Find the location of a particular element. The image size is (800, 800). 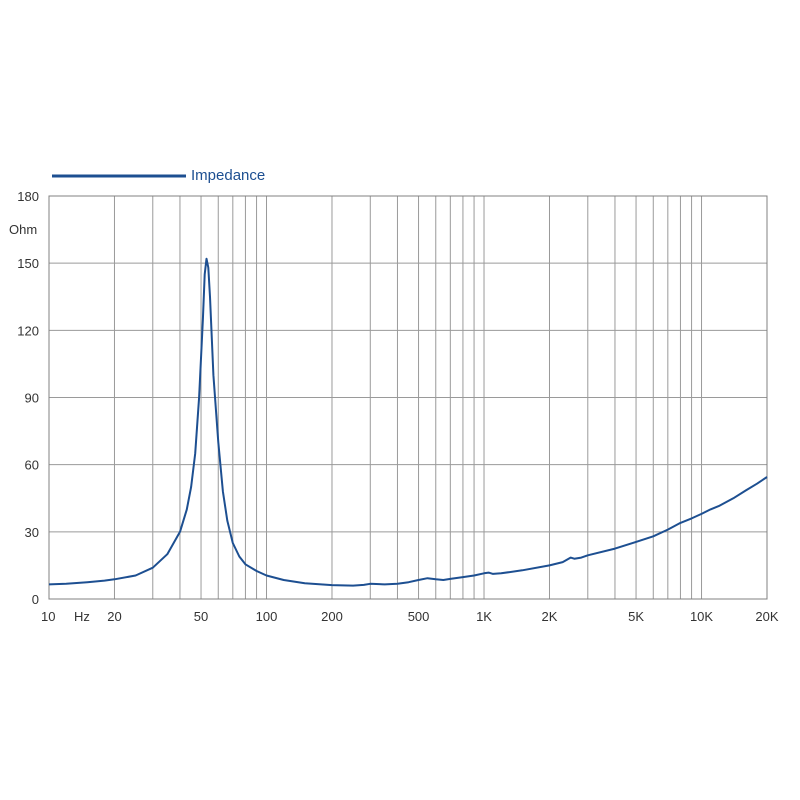

x-tick-label: 200 is located at coordinates (332, 616).